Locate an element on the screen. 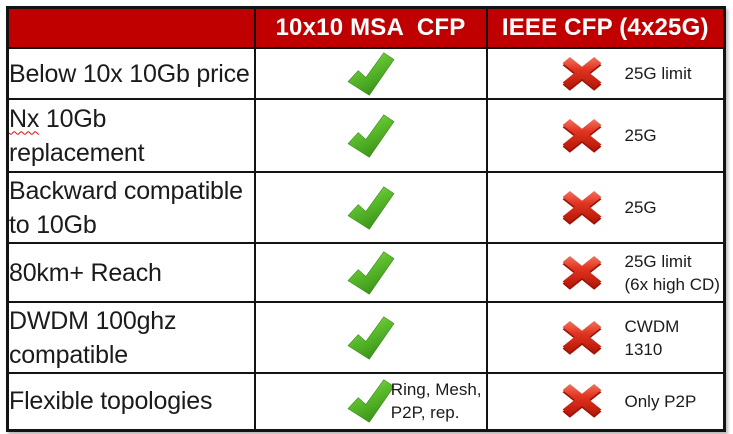 This screenshot has width=733, height=434. feature-label: Nx 10Gb replacement is located at coordinates (131, 135).